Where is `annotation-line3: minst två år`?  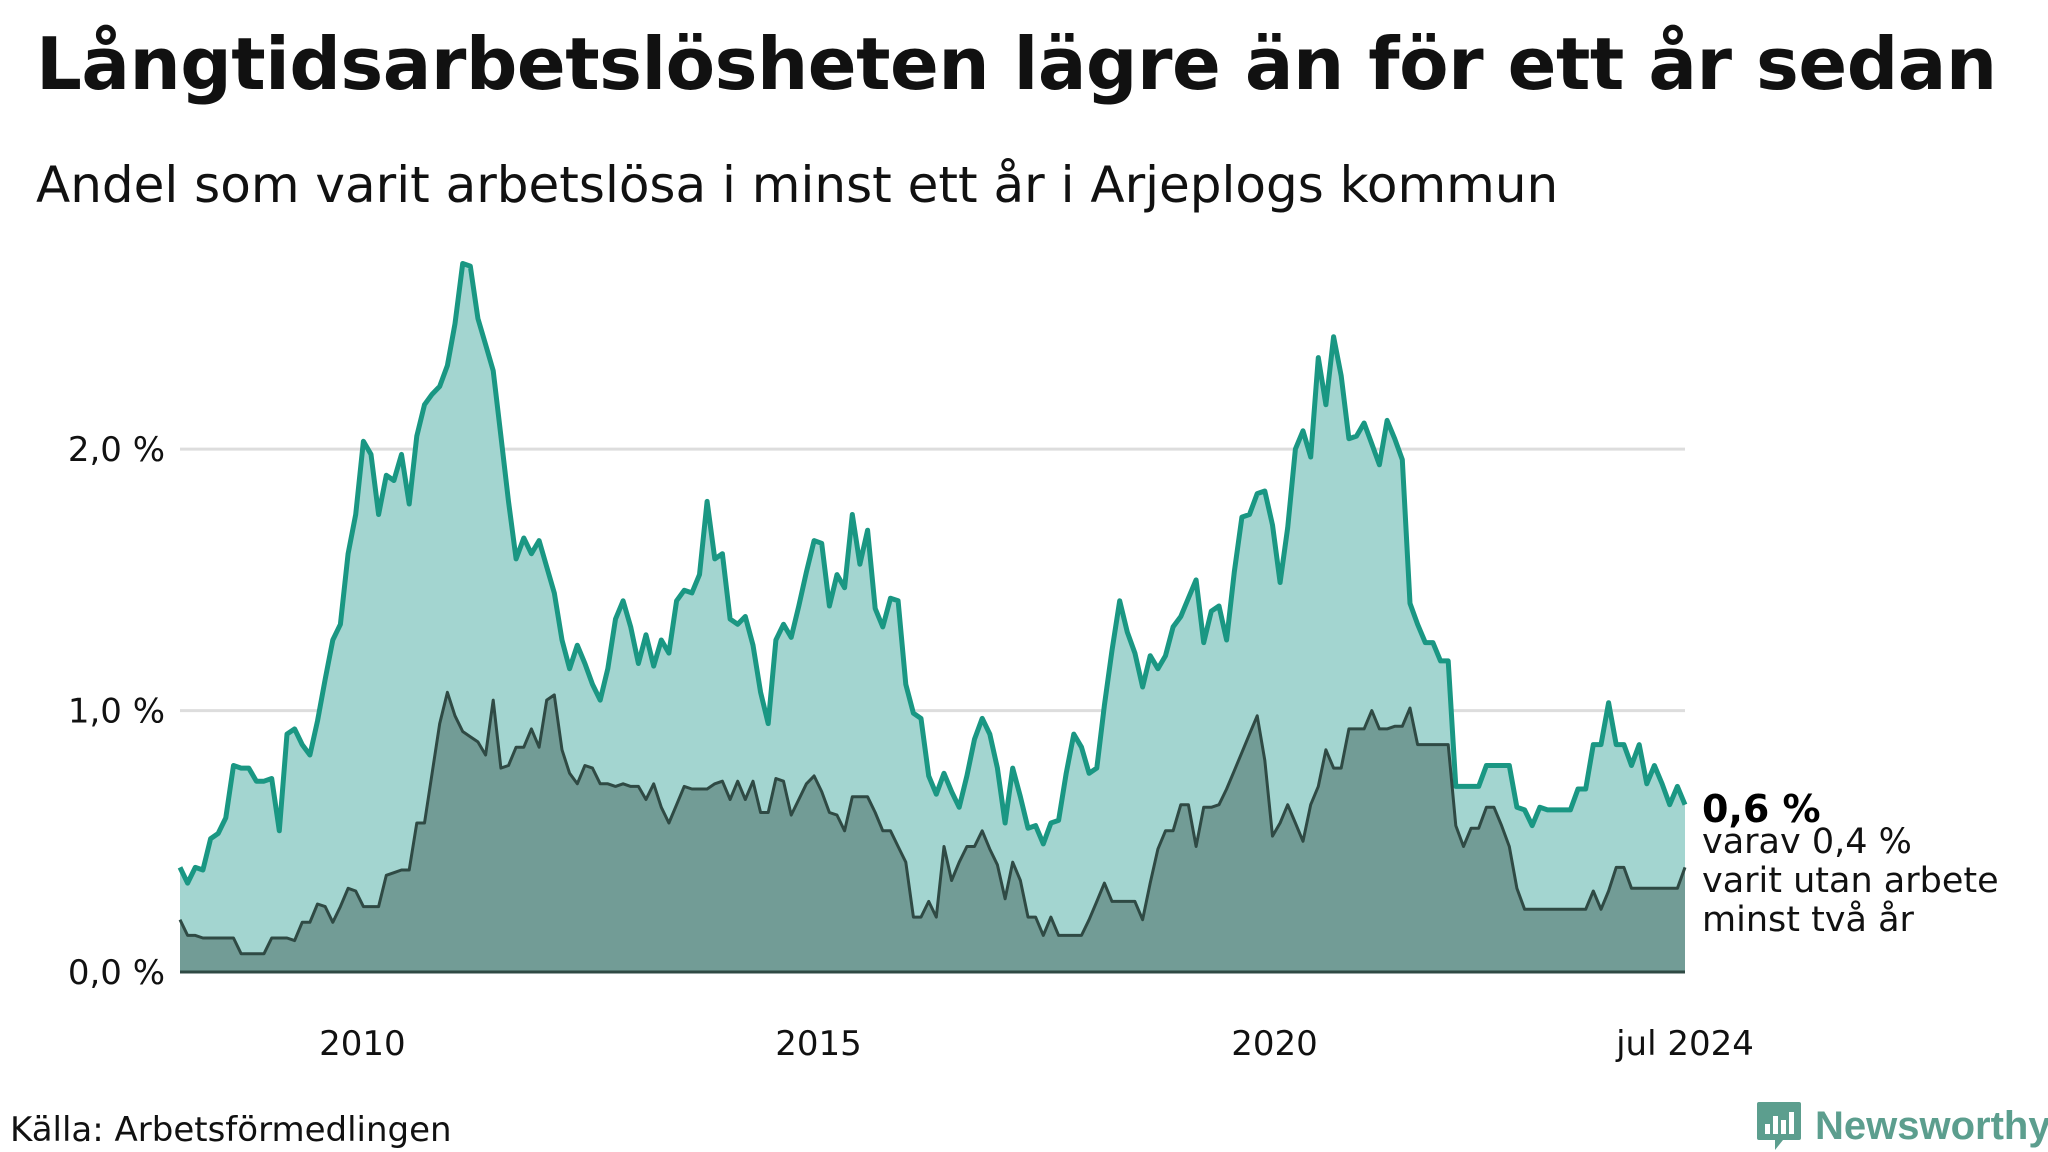 annotation-line3: minst två år is located at coordinates (1808, 919).